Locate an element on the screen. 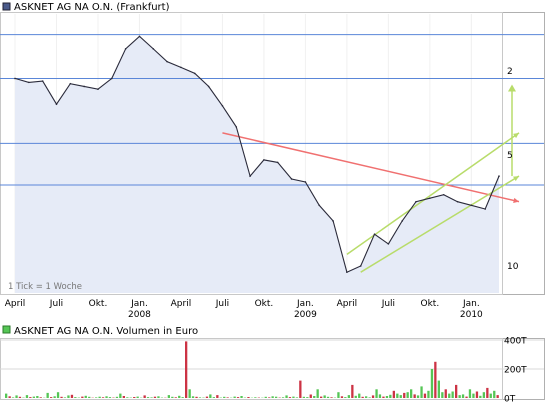  price-y-axis: 10 5 2 is located at coordinates (513, 169).